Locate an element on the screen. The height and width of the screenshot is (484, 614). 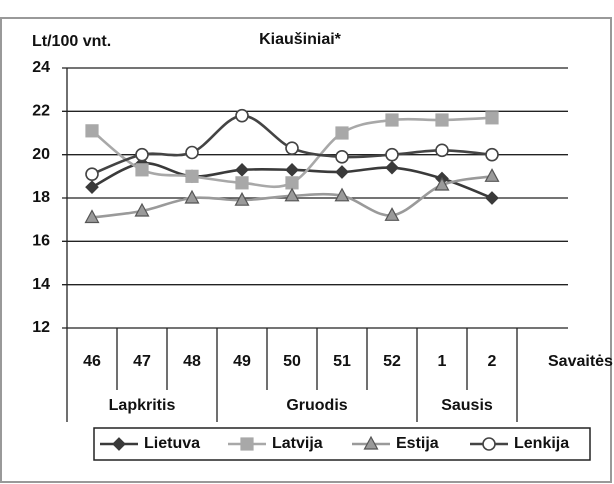
group-label: Sausis is located at coordinates (467, 405).